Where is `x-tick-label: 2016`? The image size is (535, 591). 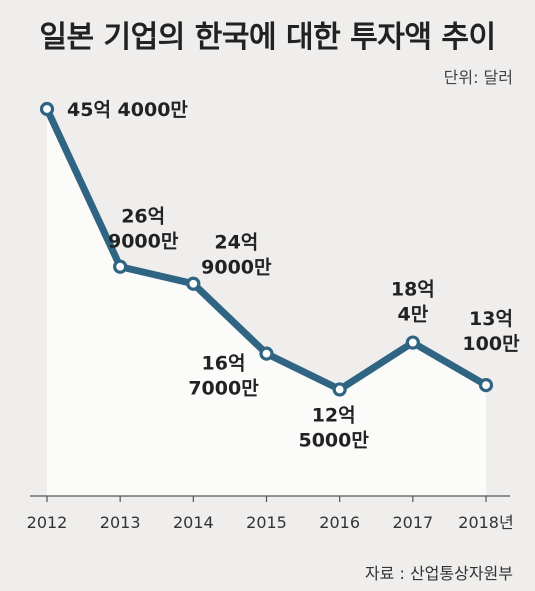
x-tick-label: 2016 is located at coordinates (339, 522).